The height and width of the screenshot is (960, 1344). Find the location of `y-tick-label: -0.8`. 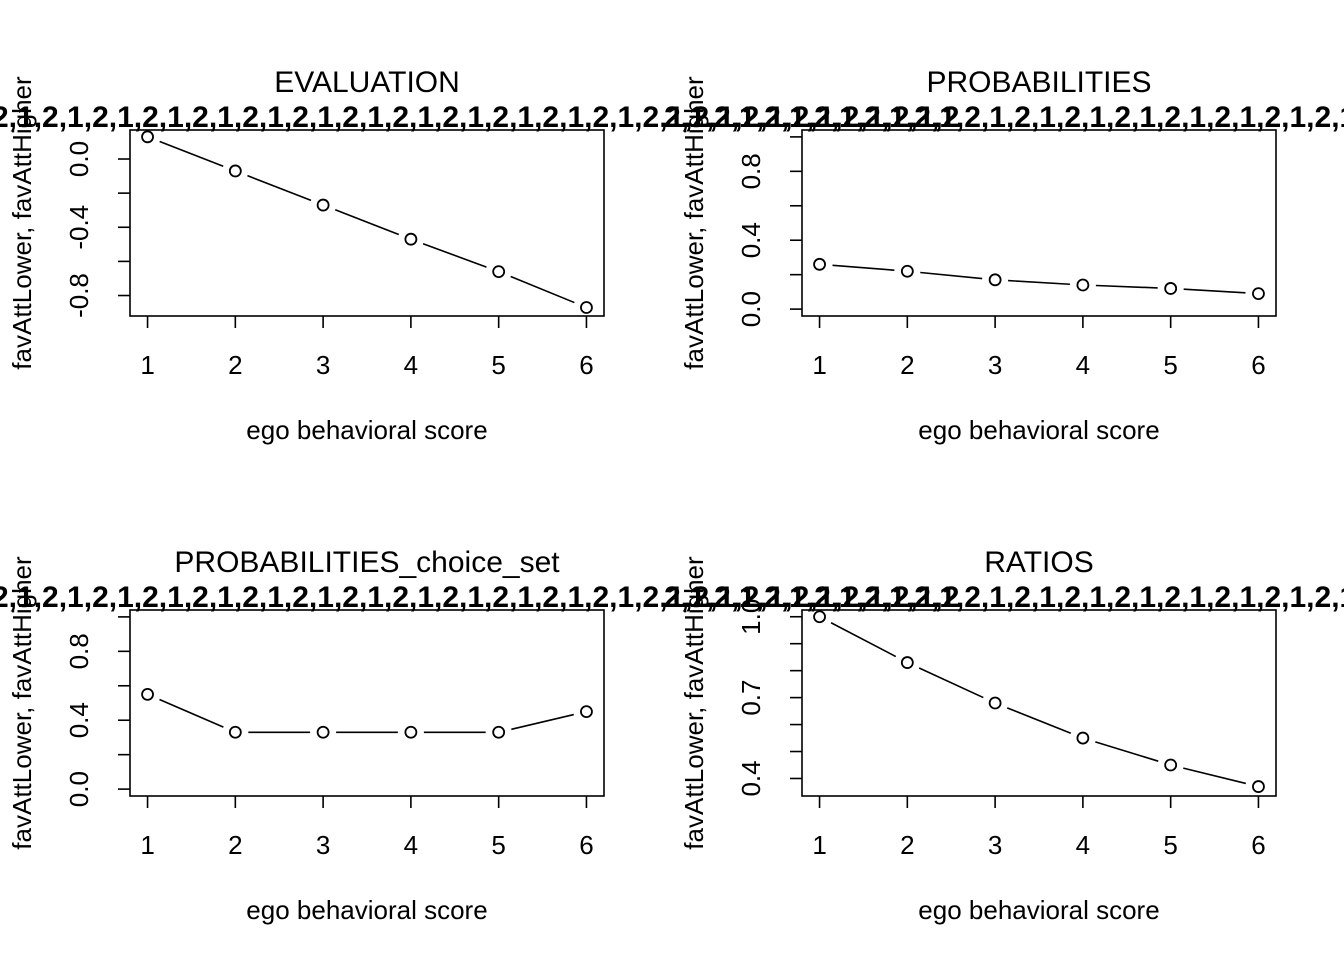

y-tick-label: -0.8 is located at coordinates (79, 295).